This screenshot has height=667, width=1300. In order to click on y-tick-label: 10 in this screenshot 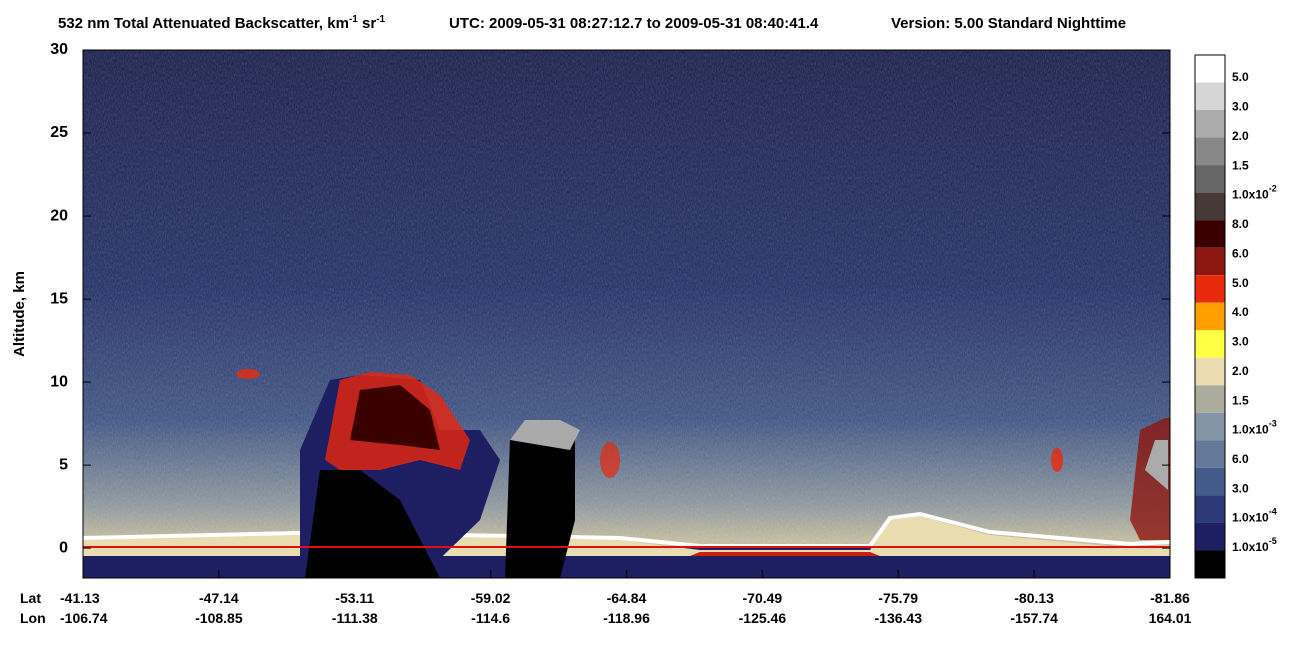, I will do `click(59, 381)`.